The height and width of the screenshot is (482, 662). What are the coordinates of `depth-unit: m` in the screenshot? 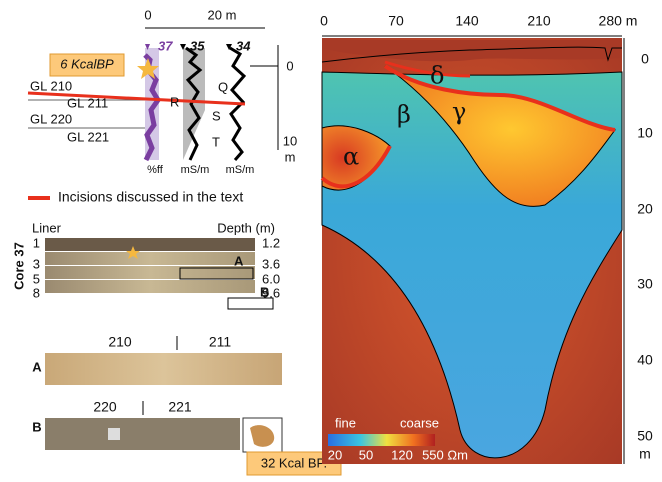 It's located at (290, 156).